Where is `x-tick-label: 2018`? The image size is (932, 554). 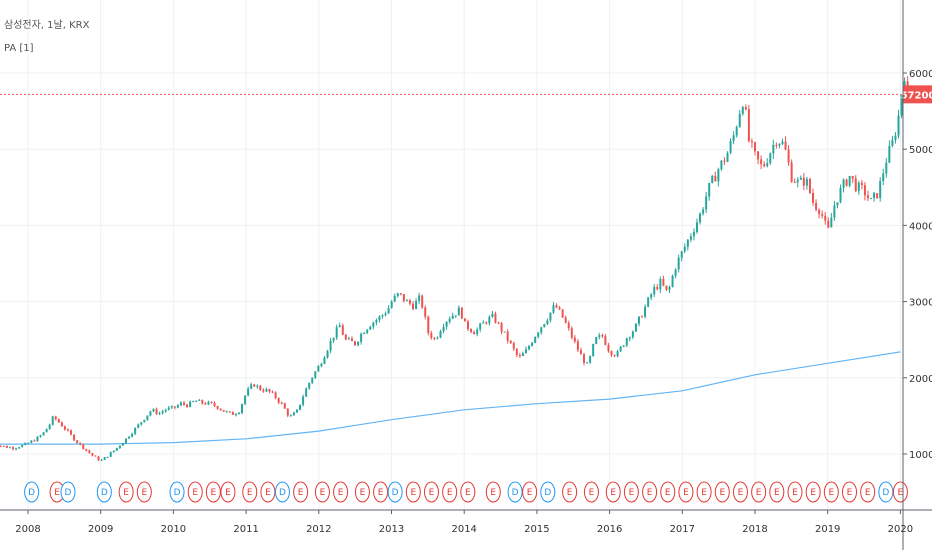 x-tick-label: 2018 is located at coordinates (754, 529).